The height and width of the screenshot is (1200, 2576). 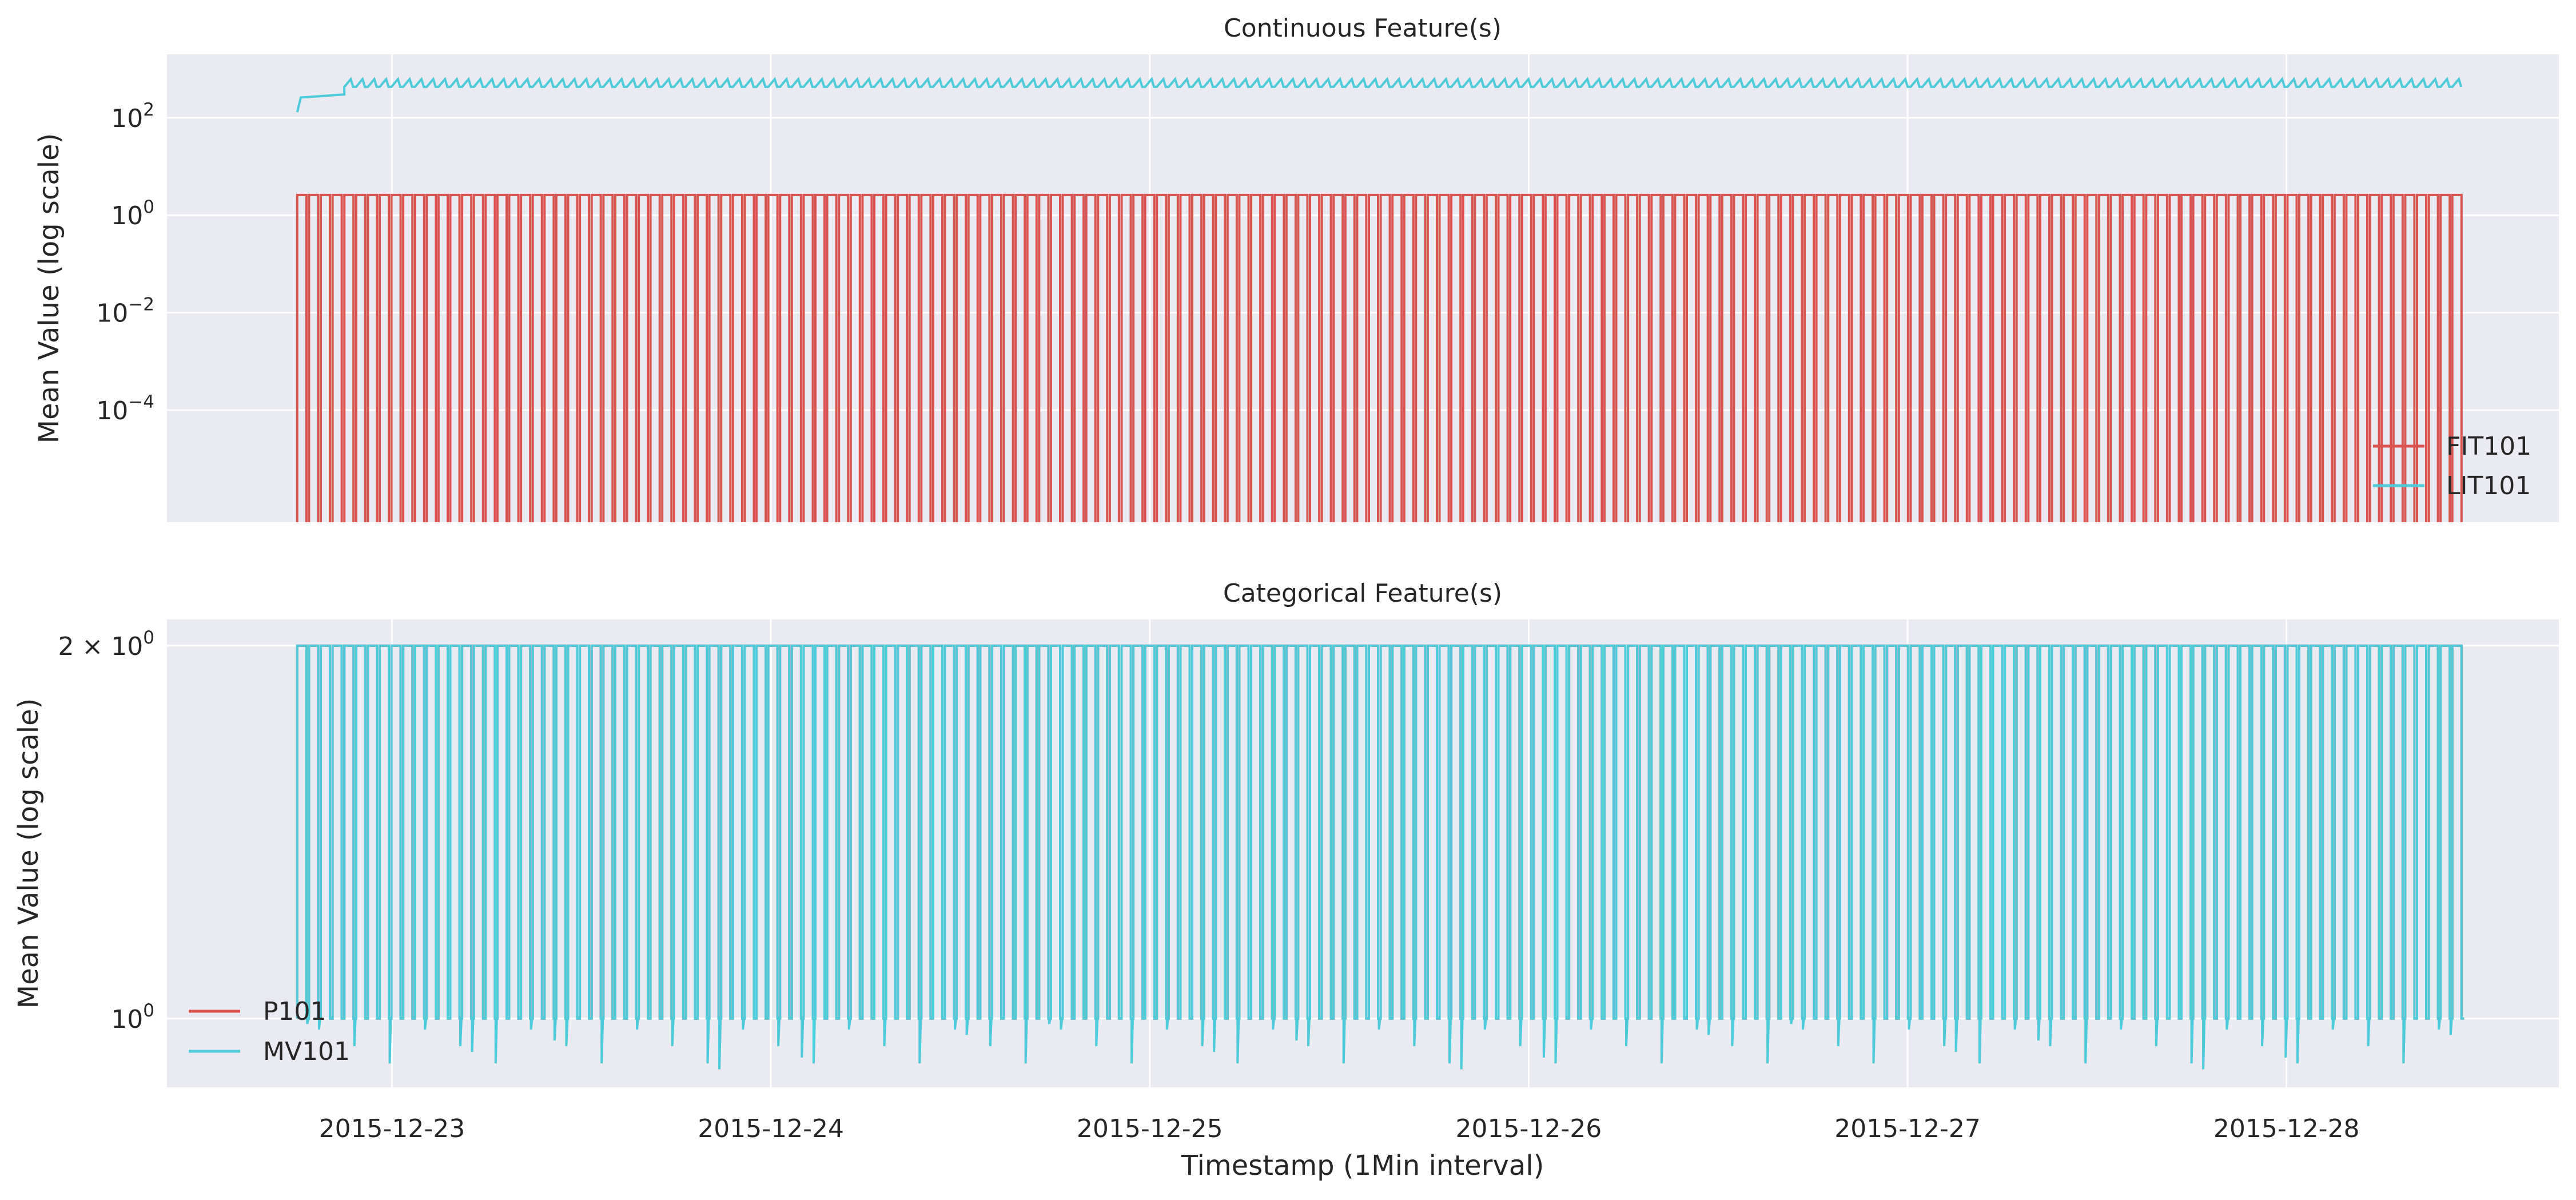 I want to click on legend-item-lit101: LIT101, so click(x=2452, y=485).